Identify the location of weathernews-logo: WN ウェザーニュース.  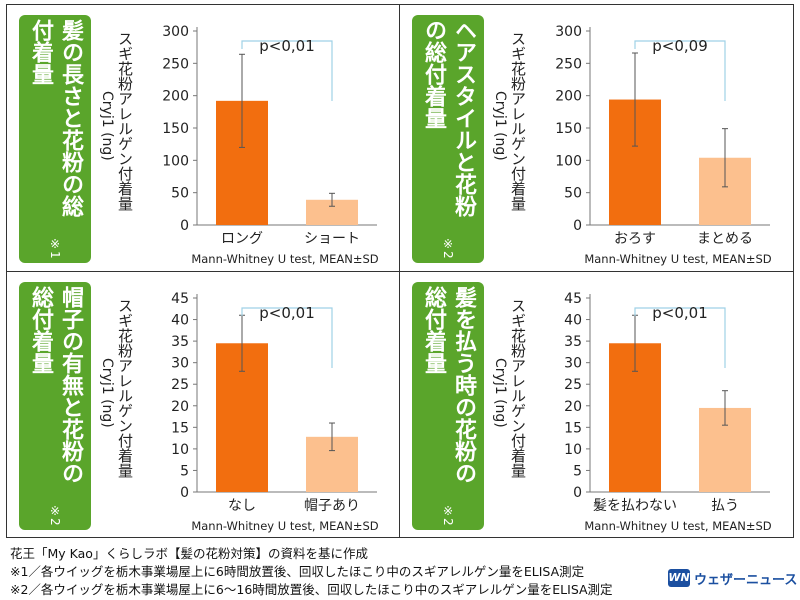
(733, 578).